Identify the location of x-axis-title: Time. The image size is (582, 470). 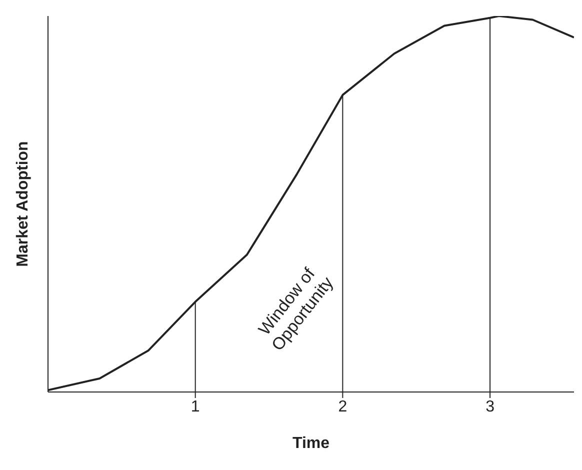
(311, 443).